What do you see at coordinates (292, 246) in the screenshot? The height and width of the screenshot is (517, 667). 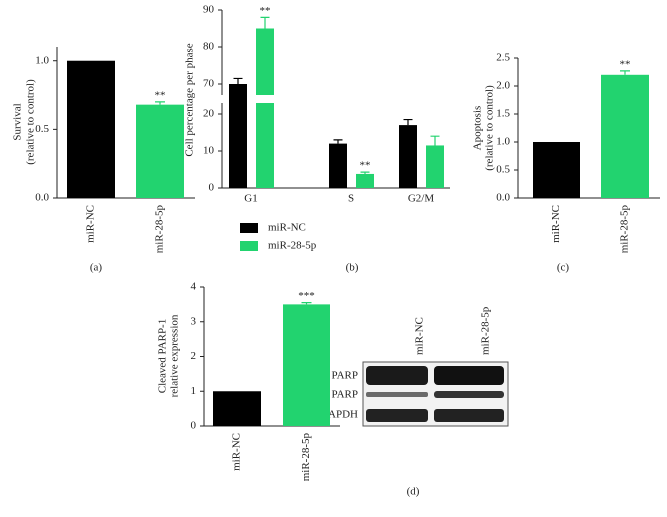 I see `legend-label: miR-28-5p` at bounding box center [292, 246].